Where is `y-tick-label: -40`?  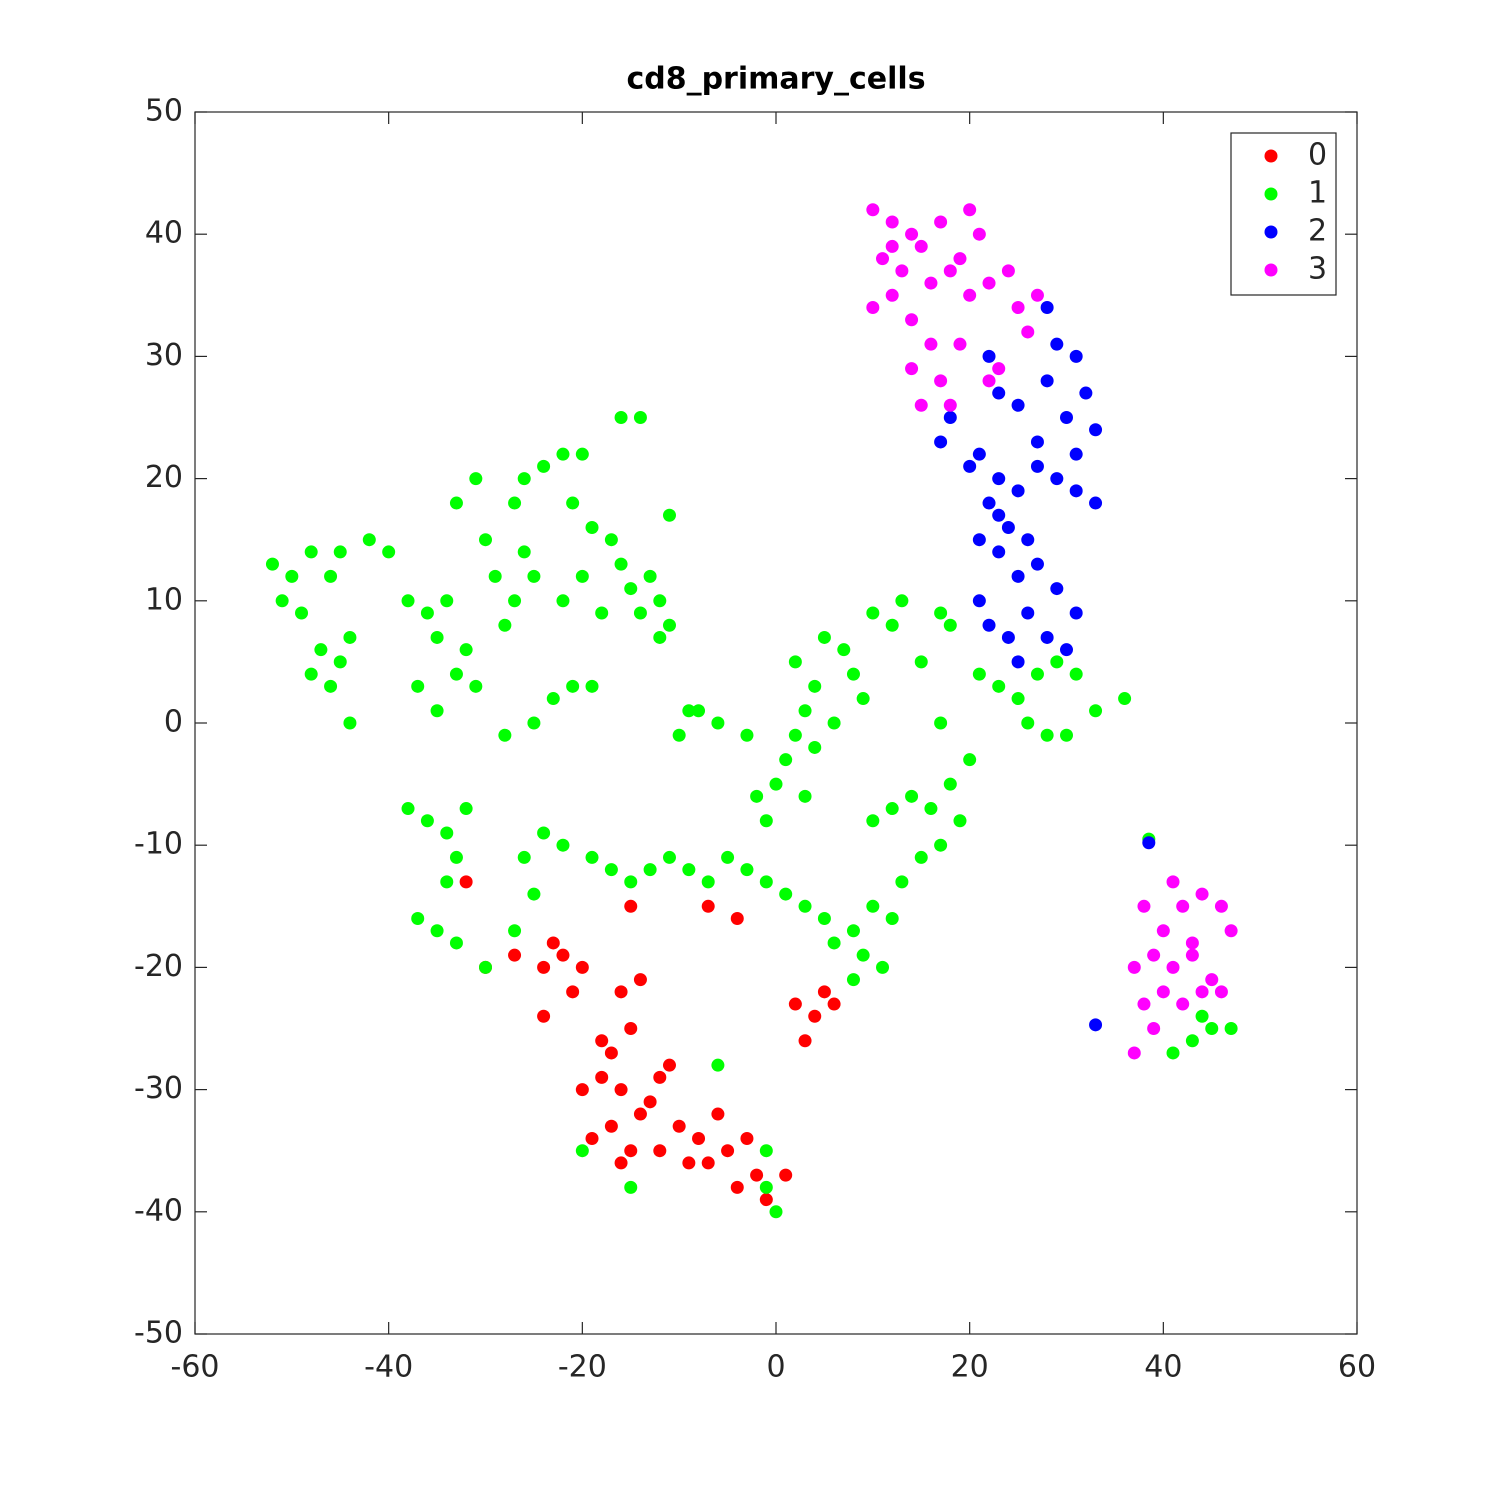 y-tick-label: -40 is located at coordinates (158, 1210).